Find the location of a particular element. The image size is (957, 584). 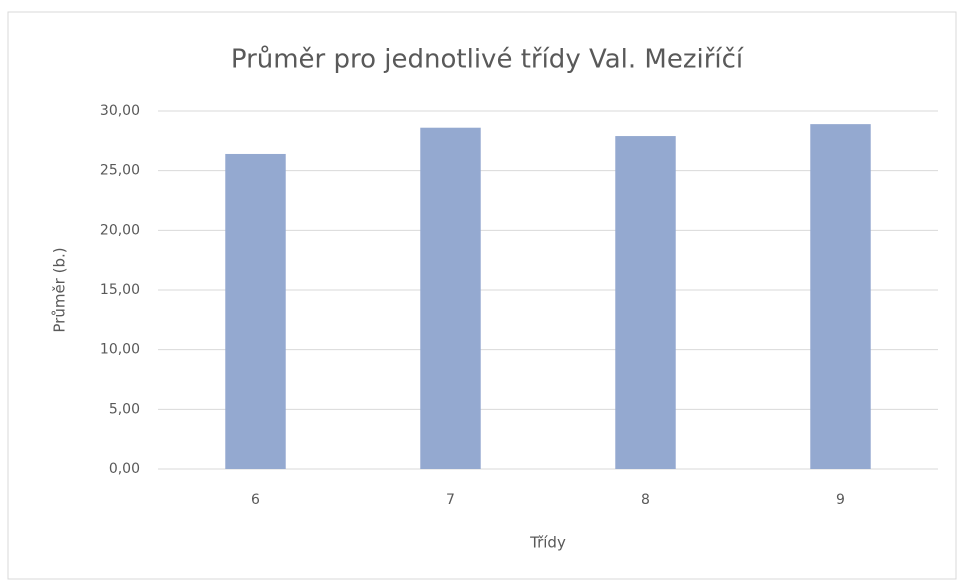

y-tick-label: 10,00 is located at coordinates (120, 350).